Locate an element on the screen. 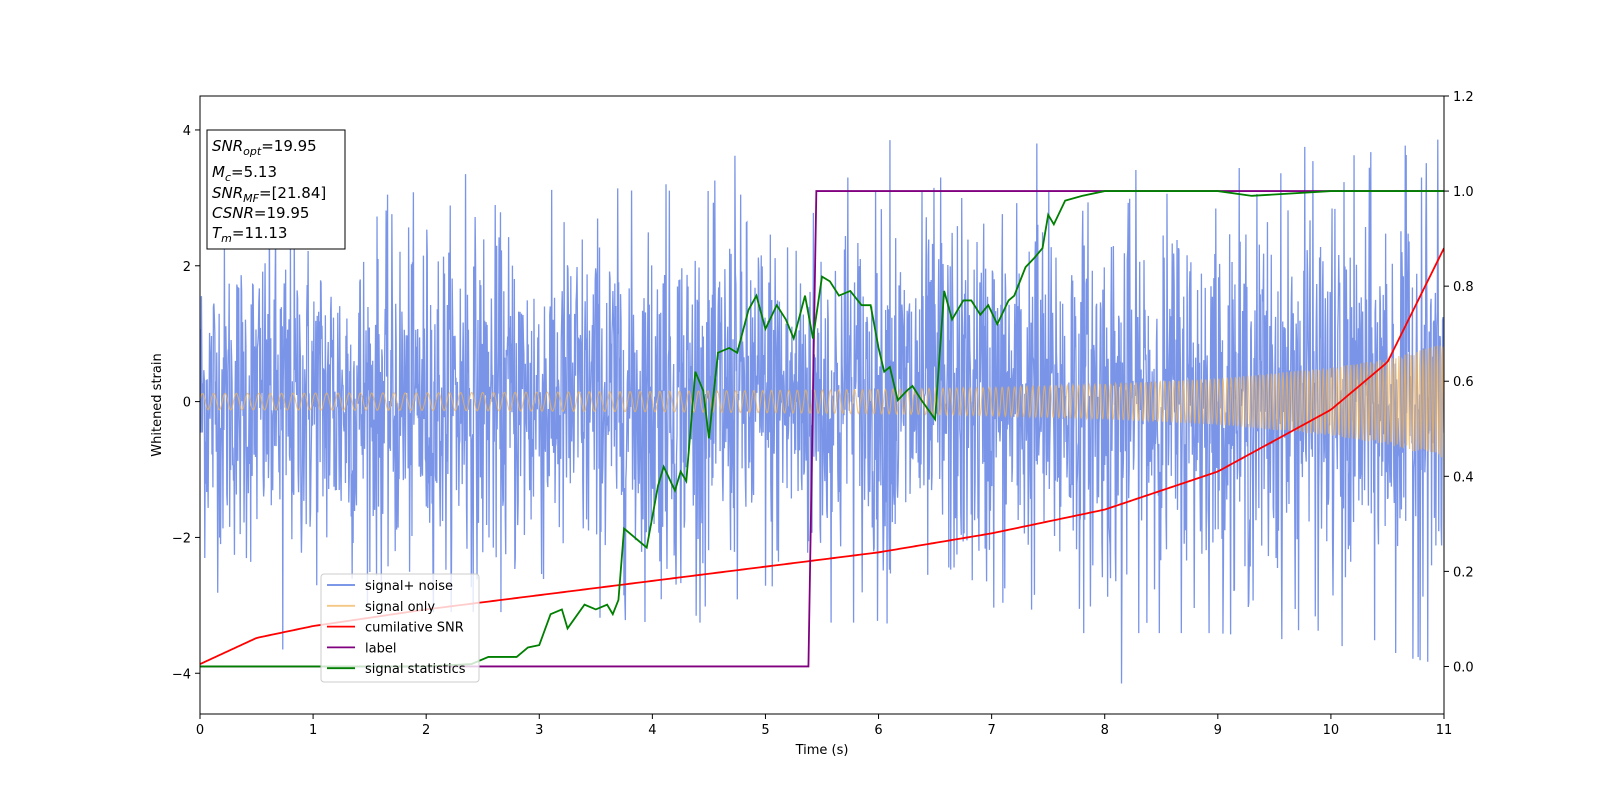 This screenshot has width=1600, height=800. x-tick-label: 7 is located at coordinates (991, 730).